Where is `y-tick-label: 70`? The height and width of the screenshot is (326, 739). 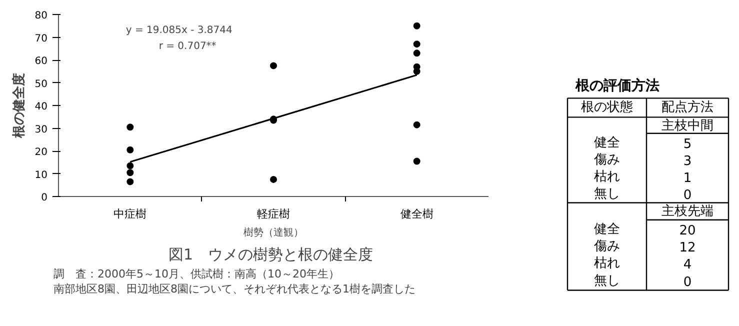
y-tick-label: 70 is located at coordinates (41, 38).